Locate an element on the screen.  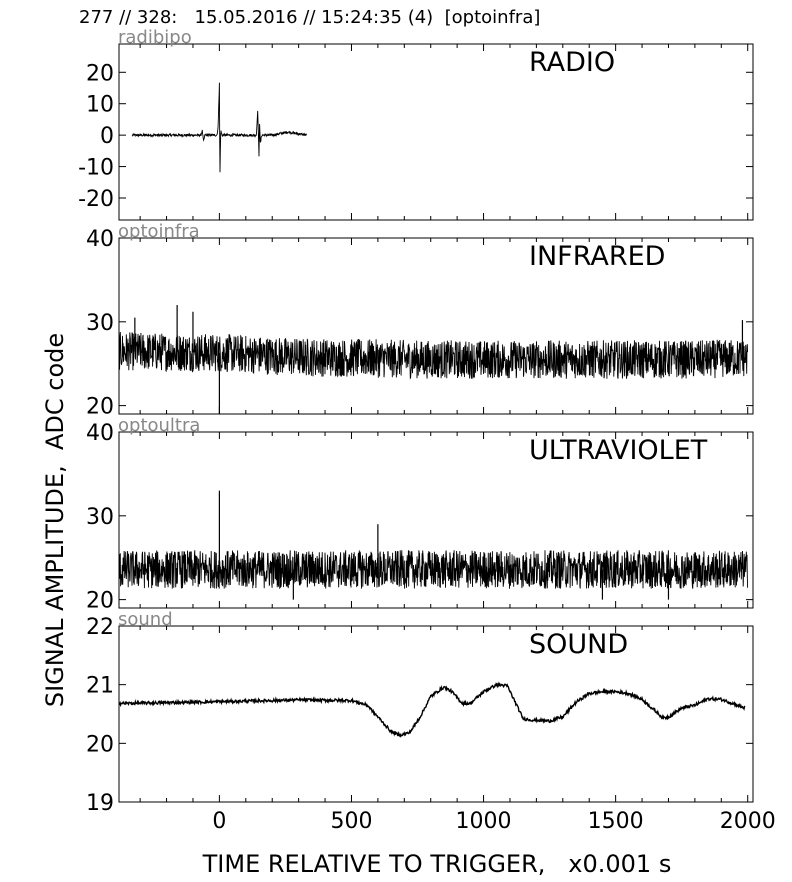
panel-title-optoinfra: INFRARED is located at coordinates (597, 256).